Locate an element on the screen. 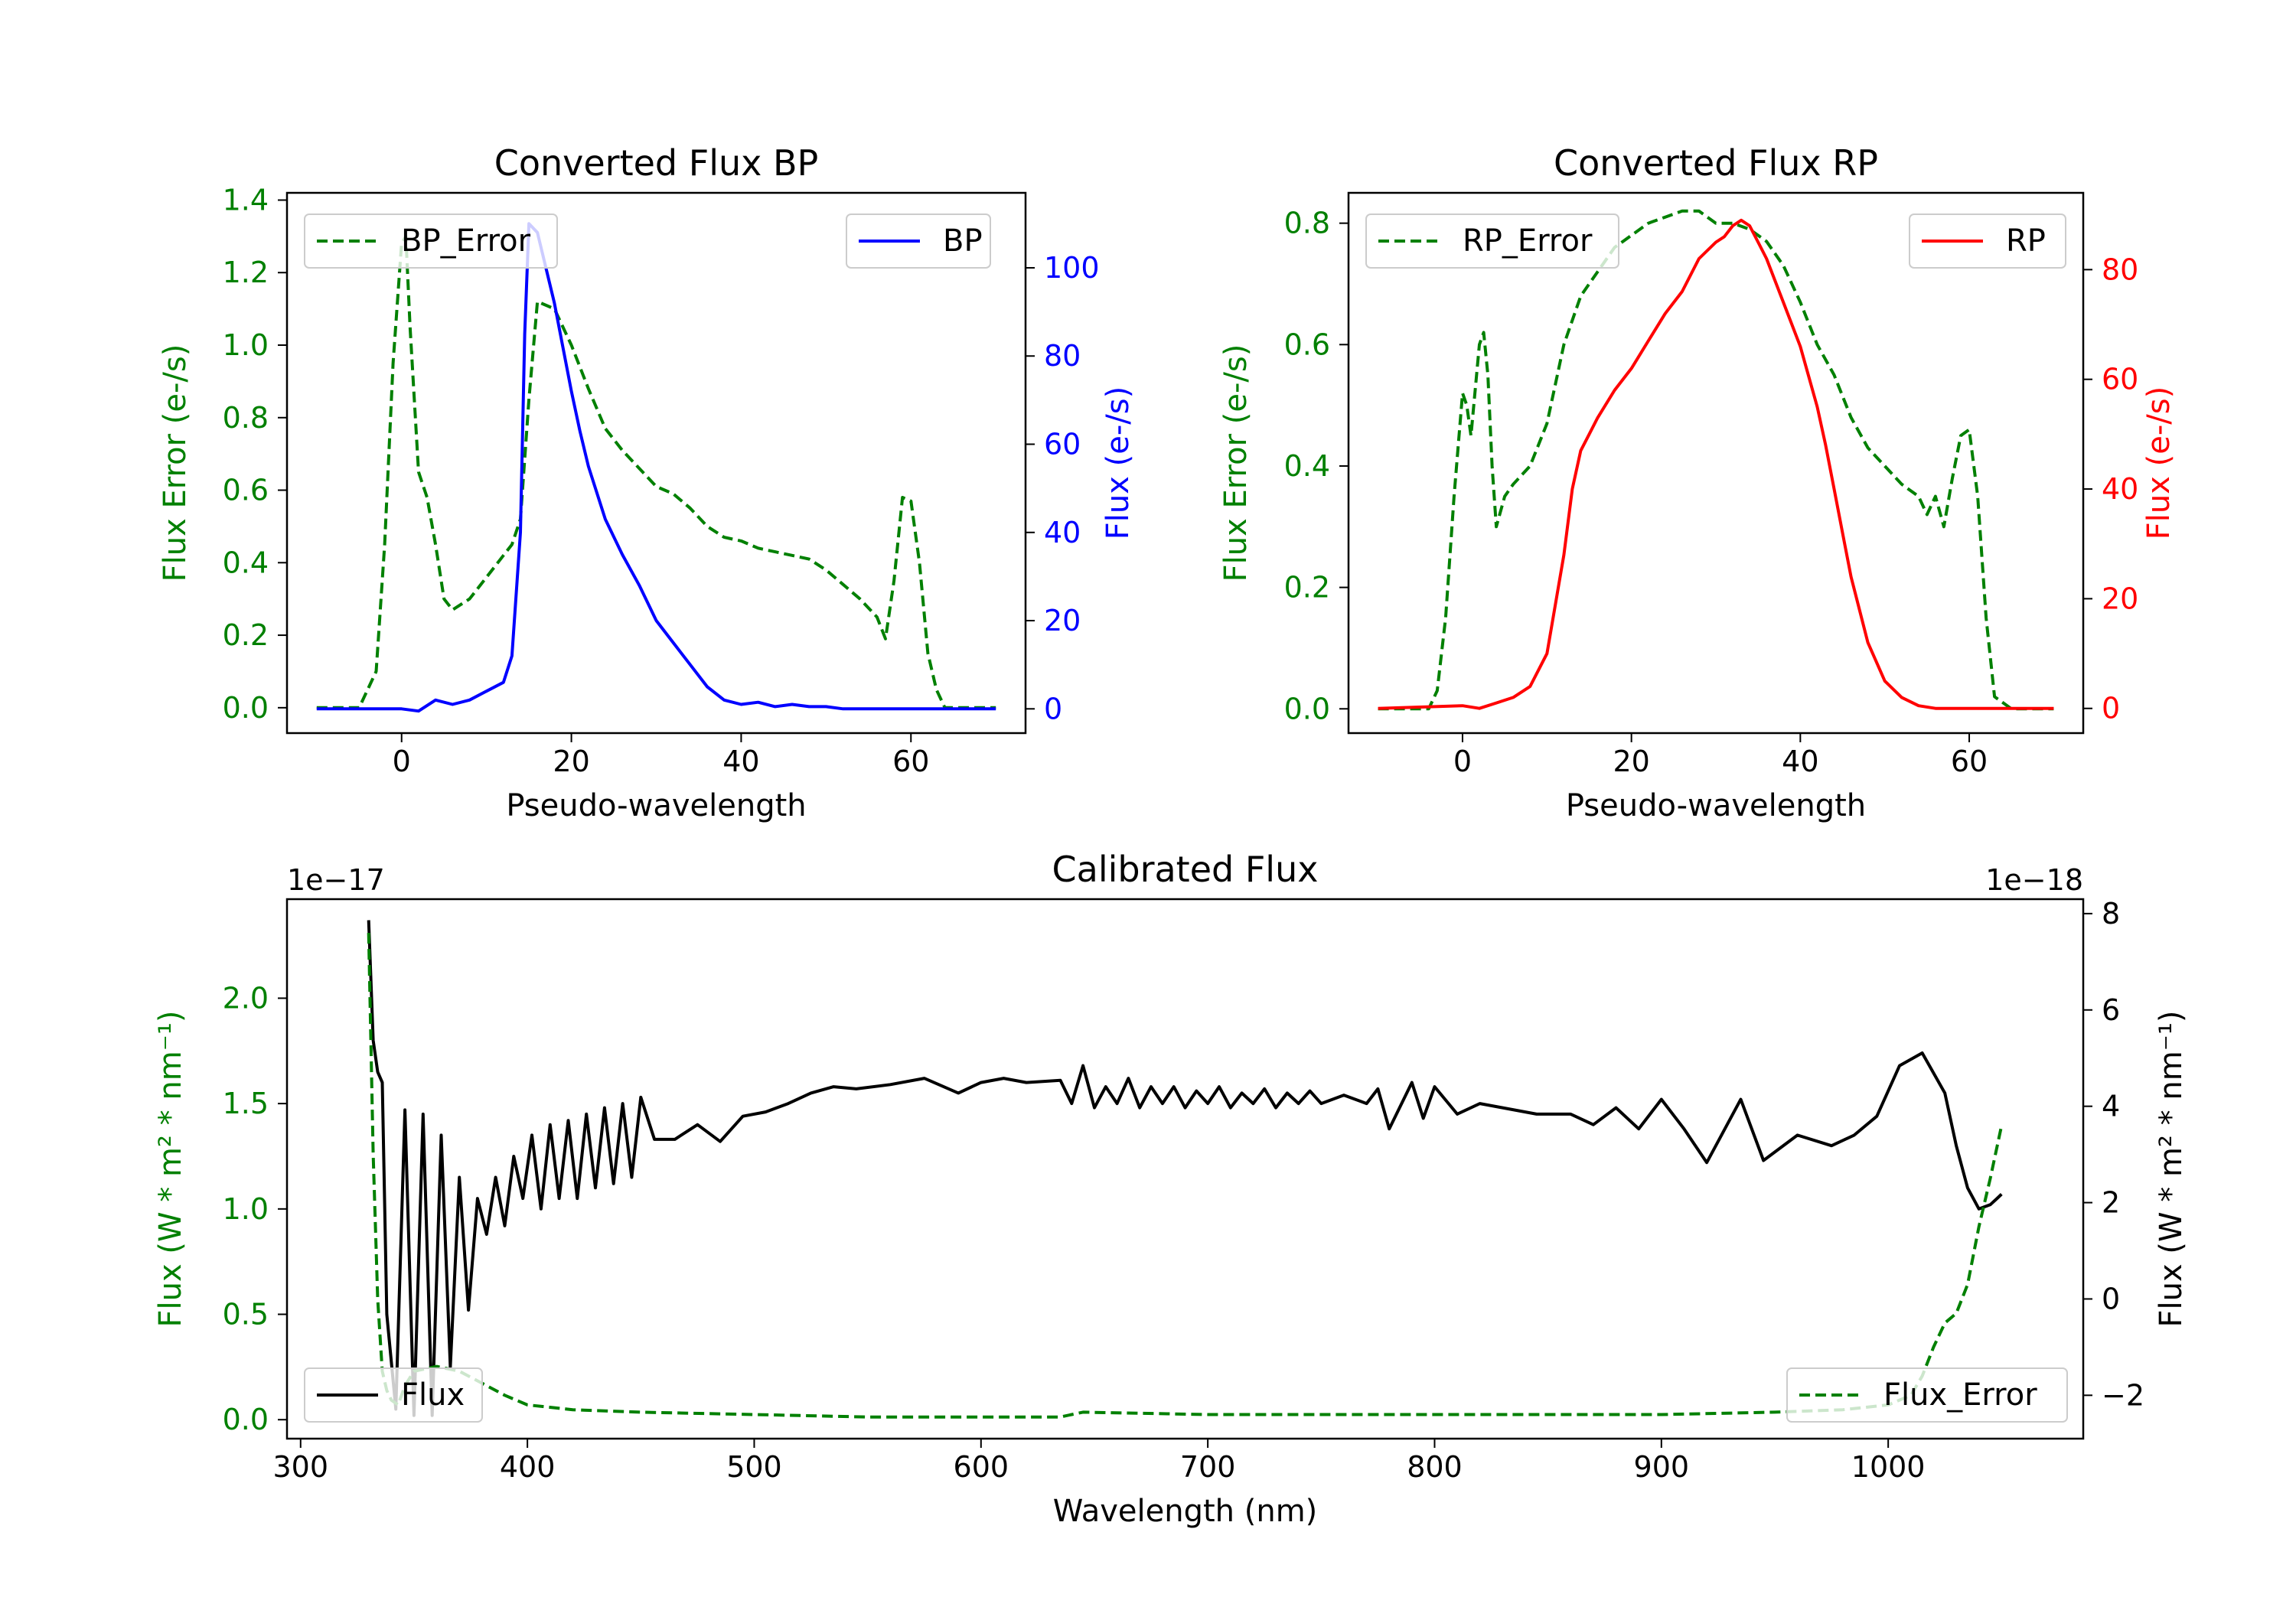 This screenshot has width=2296, height=1607. y-right-tick-label: 6 is located at coordinates (2111, 1010).